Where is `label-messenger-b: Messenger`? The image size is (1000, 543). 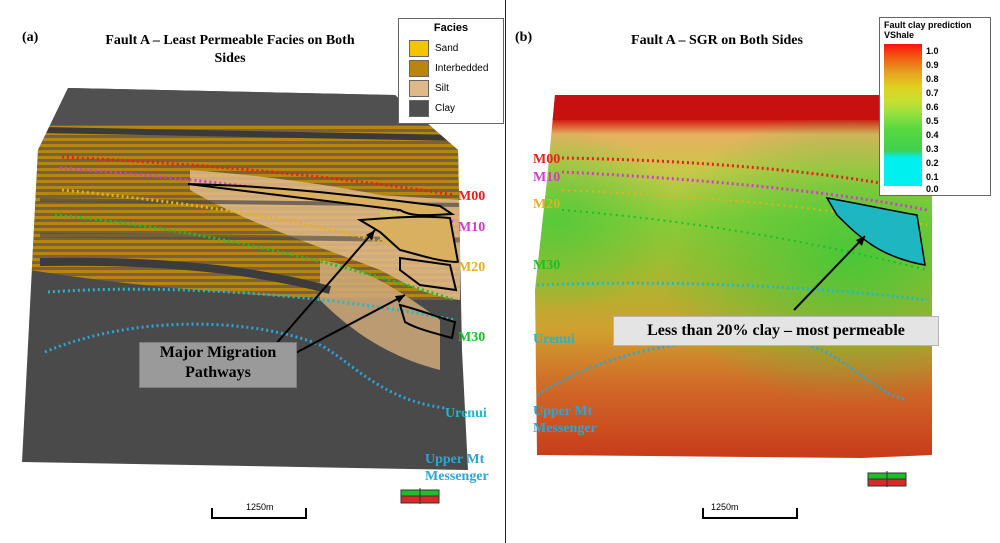
label-messenger-b: Messenger is located at coordinates (565, 428).